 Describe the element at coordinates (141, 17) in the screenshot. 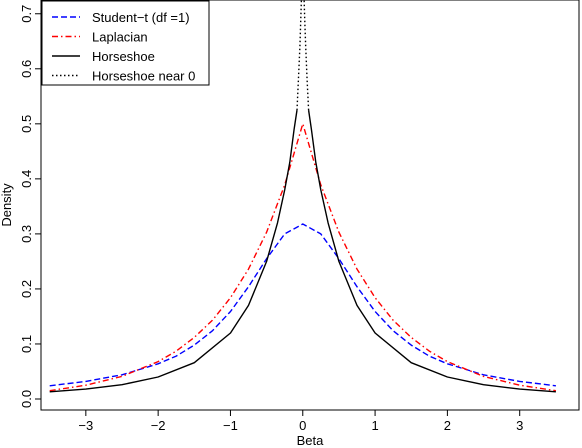

I see `legend-label: Student−t (df =1)` at that location.